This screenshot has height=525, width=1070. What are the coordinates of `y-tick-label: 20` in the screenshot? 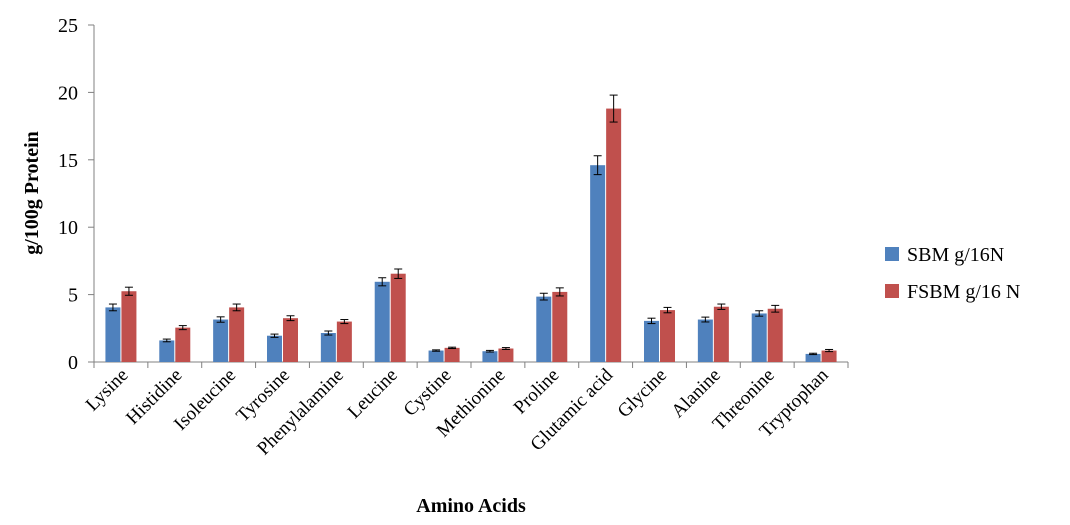 It's located at (68, 93).